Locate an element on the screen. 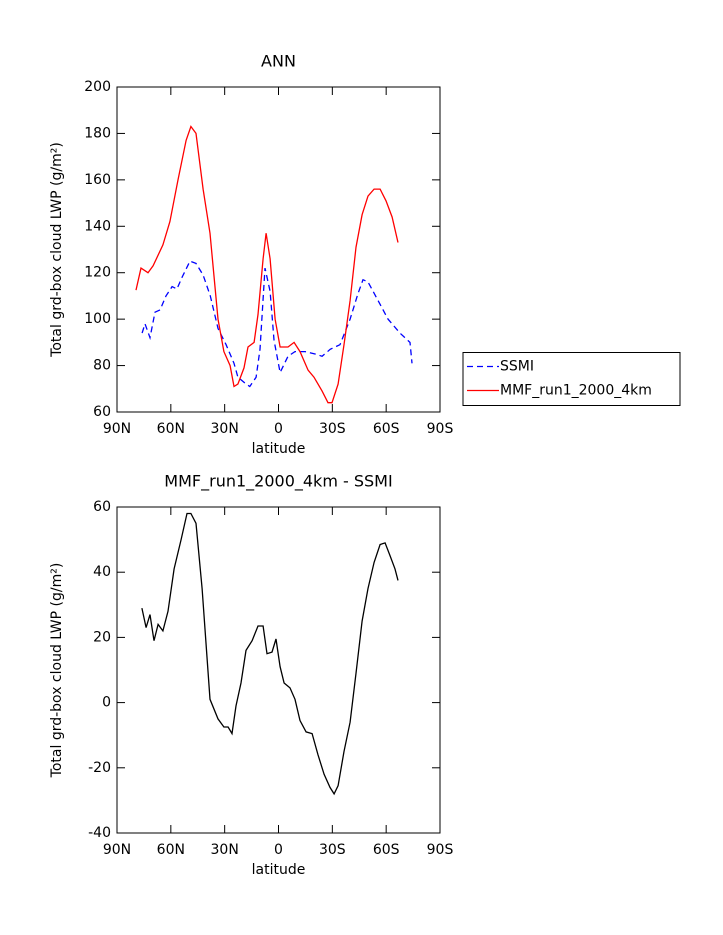  y-tick-label: 40 is located at coordinates (102, 572).